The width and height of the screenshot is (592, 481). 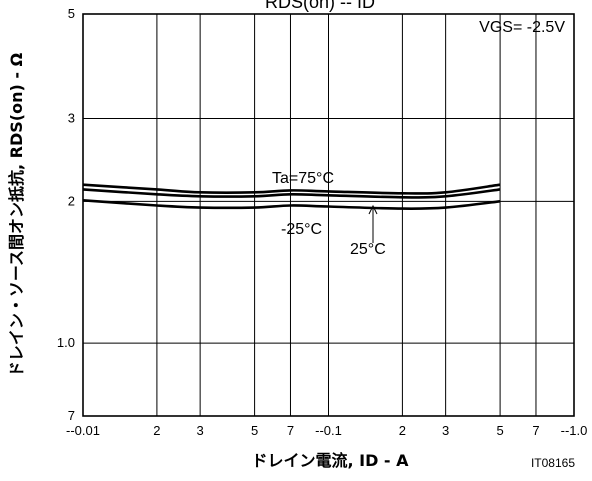 I want to click on x-tick-label: --0.1, so click(x=328, y=430).